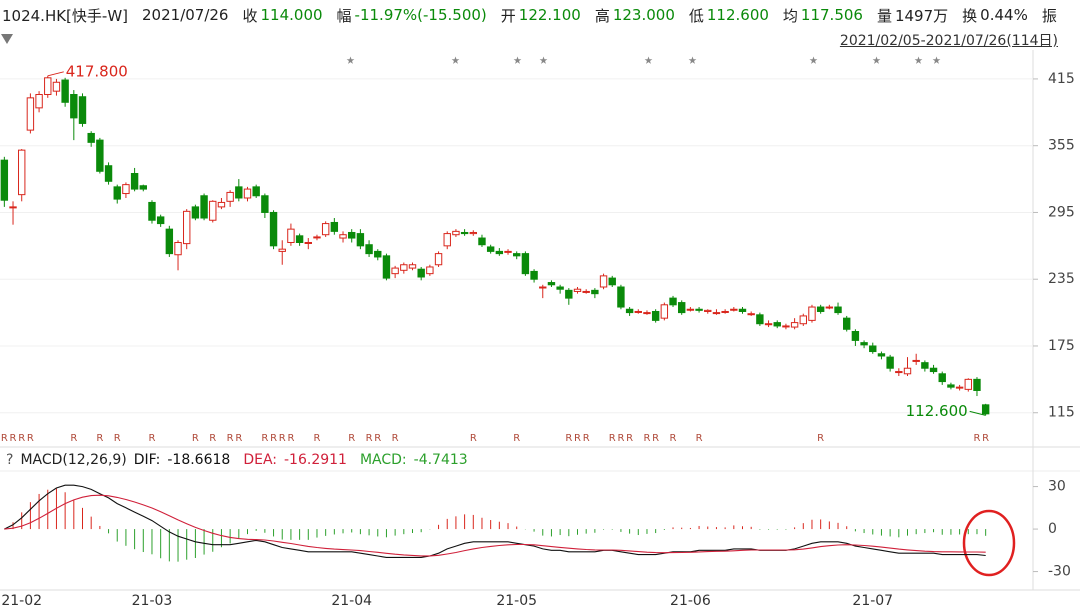  What do you see at coordinates (737, 15) in the screenshot?
I see `quote-value: 112.600` at bounding box center [737, 15].